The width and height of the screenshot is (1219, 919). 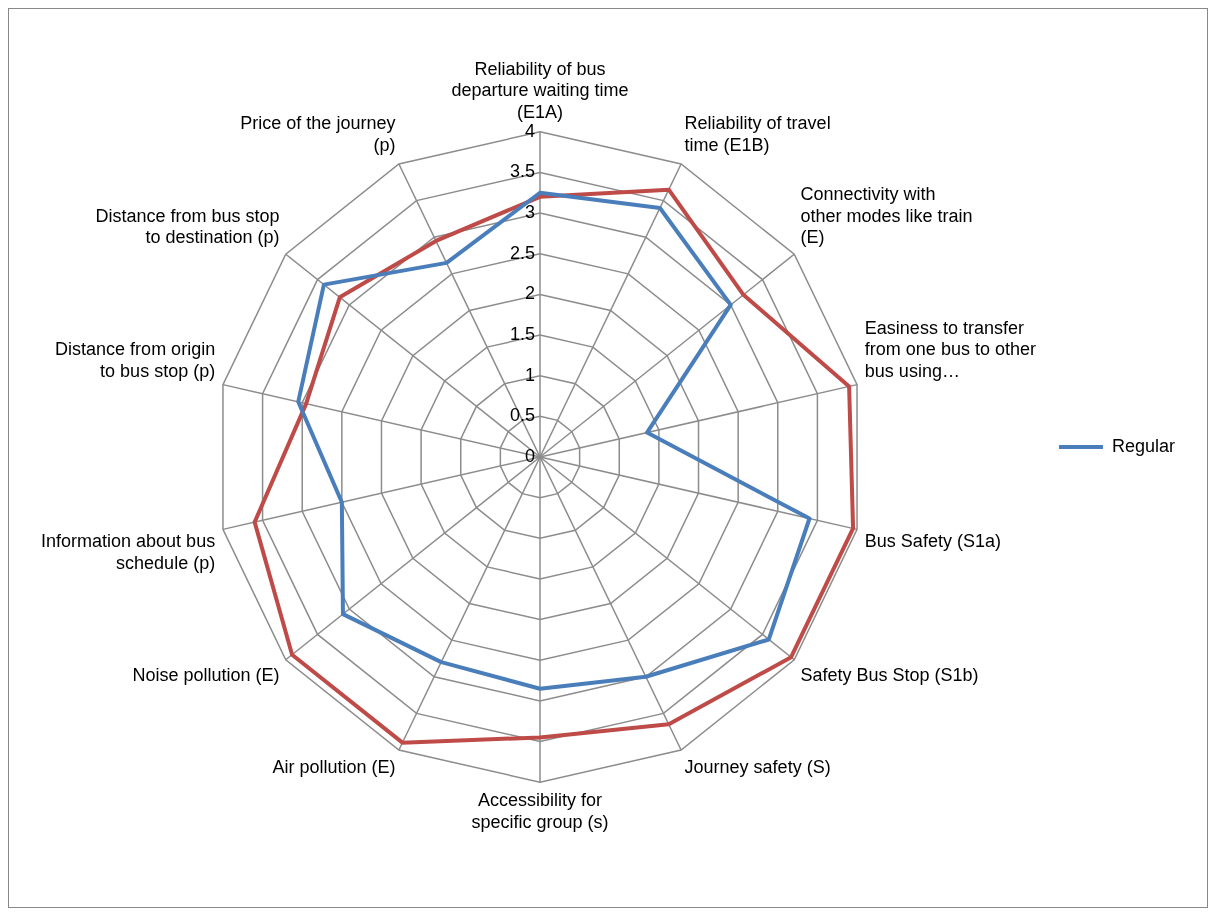 I want to click on y-tick-label: 0, so click(x=529, y=455).